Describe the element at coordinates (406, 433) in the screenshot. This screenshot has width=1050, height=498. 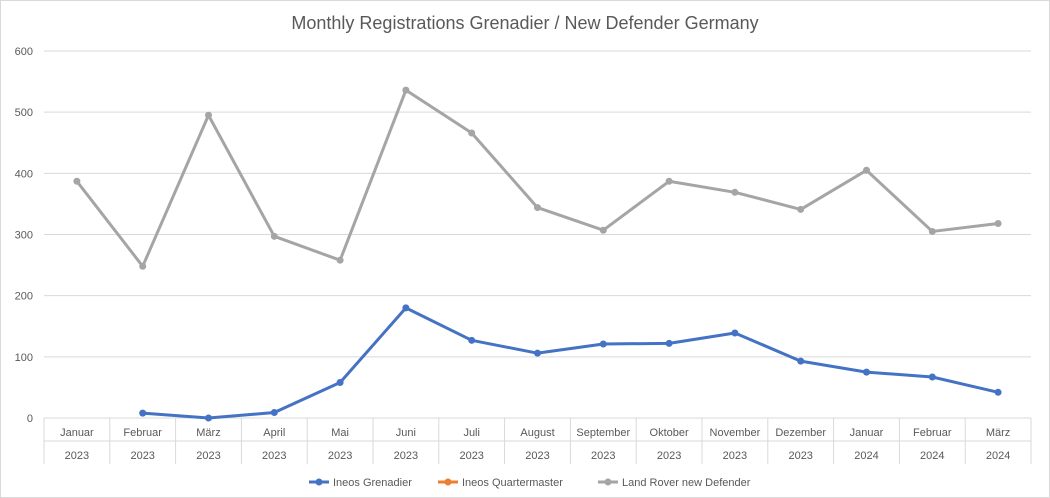
I see `x-tick-month: Juni` at that location.